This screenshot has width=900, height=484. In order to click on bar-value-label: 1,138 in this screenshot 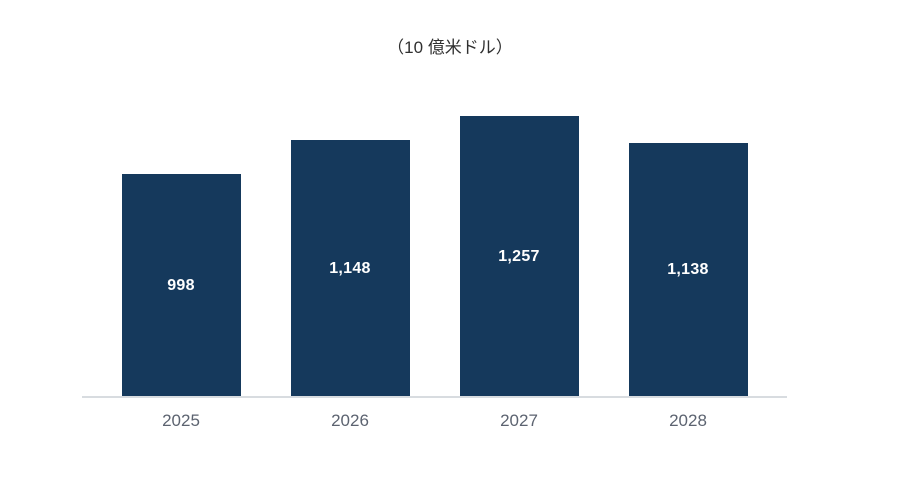, I will do `click(688, 269)`.